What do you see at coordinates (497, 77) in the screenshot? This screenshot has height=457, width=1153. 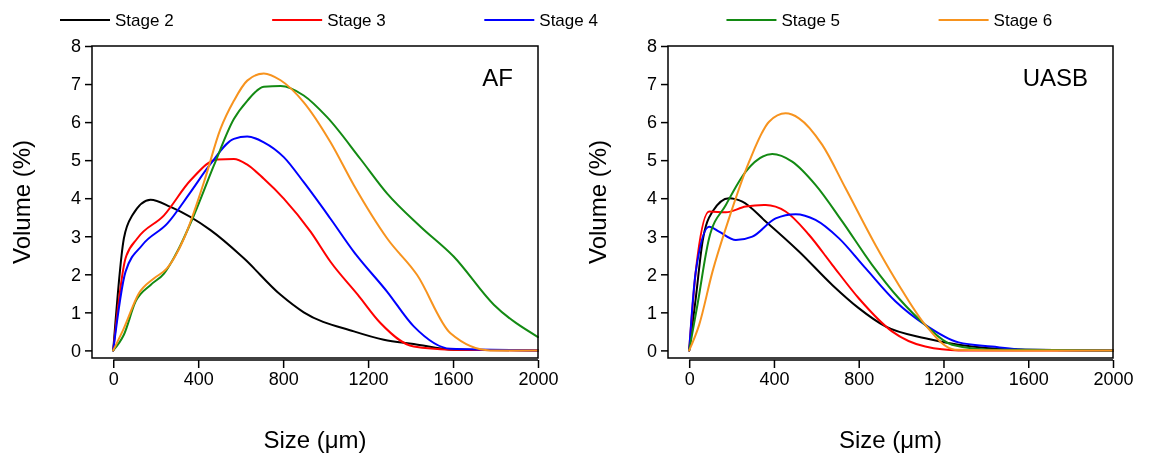 I see `annotation: AF` at bounding box center [497, 77].